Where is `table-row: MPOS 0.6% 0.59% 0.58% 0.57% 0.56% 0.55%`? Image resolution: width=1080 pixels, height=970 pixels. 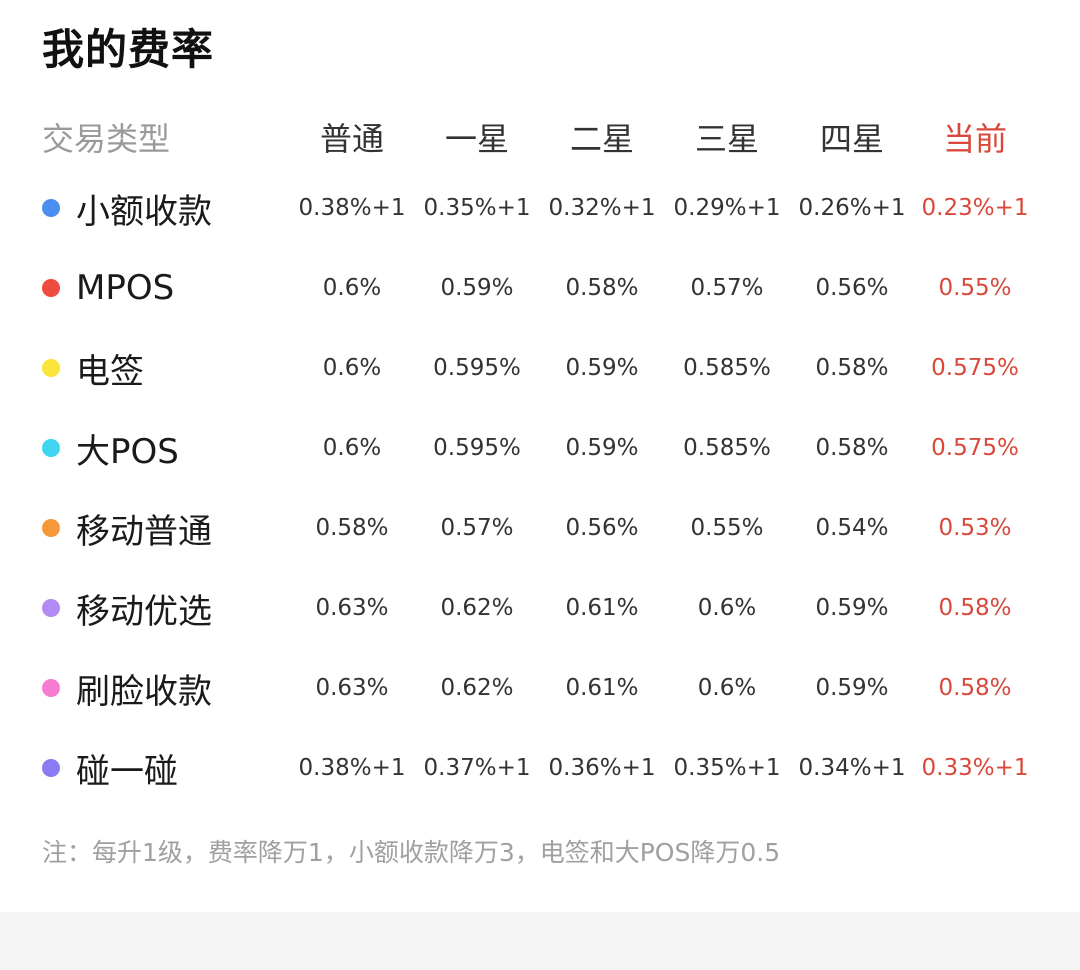
table-row: MPOS 0.6% 0.59% 0.58% 0.57% 0.56% 0.55% is located at coordinates (540, 288).